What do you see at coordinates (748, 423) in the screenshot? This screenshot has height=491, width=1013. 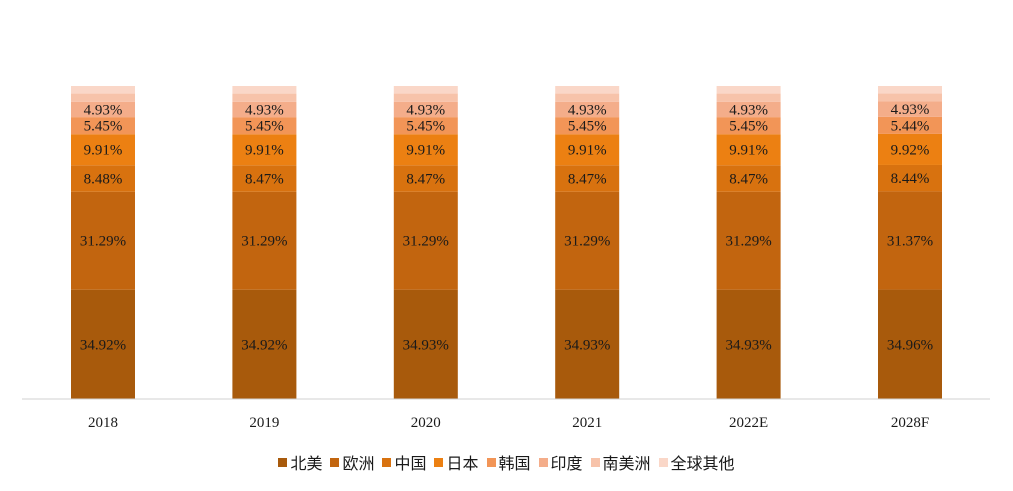 I see `x-tick-label: 2022E` at bounding box center [748, 423].